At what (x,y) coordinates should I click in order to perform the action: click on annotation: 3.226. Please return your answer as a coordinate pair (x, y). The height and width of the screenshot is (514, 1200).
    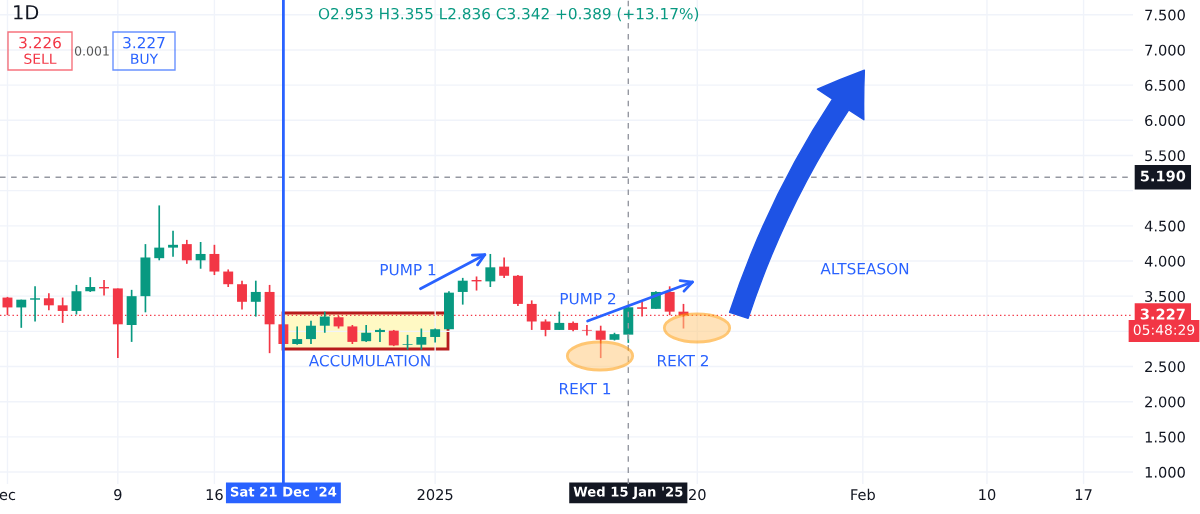
    Looking at the image, I should click on (40, 42).